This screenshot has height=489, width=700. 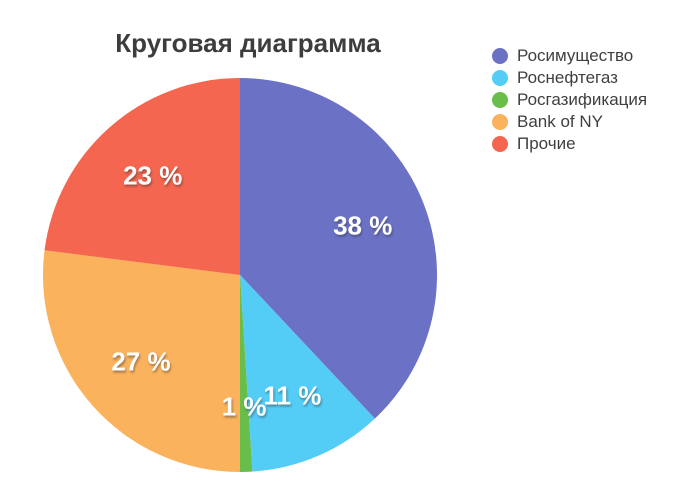 I want to click on legend-item: Роснефтегаз, so click(x=569, y=78).